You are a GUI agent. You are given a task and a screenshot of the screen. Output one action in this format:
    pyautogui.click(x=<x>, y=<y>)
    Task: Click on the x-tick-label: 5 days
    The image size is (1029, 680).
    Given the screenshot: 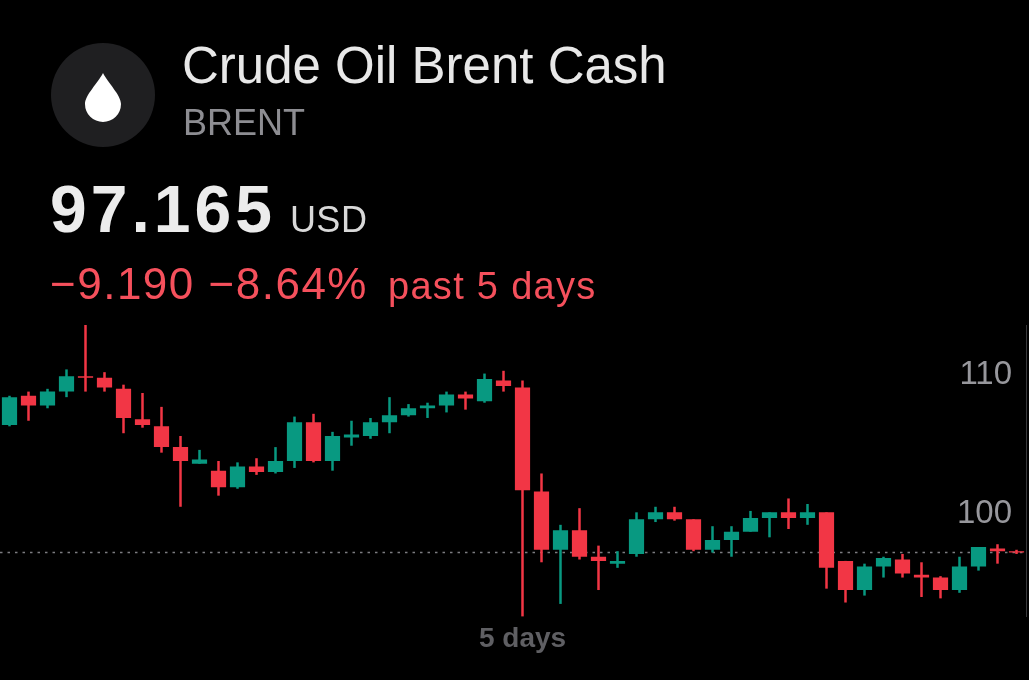 What is the action you would take?
    pyautogui.click(x=522, y=637)
    